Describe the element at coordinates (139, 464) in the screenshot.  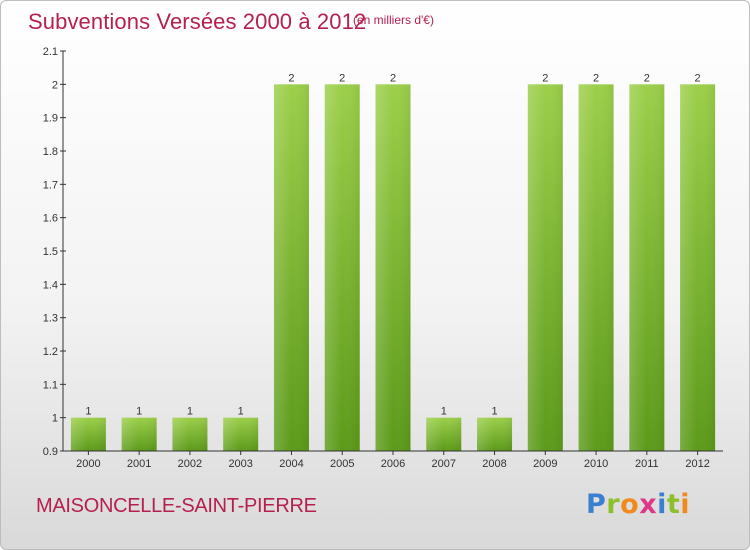
I see `x-tick-label: 2001` at that location.